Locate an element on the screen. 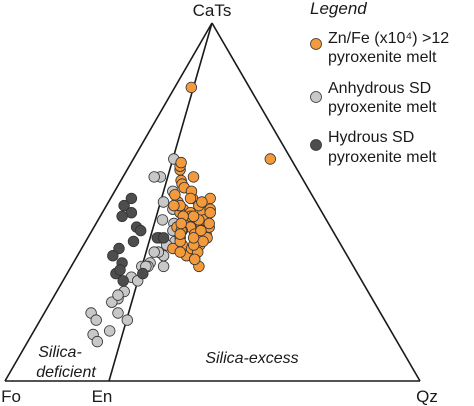 The image size is (474, 406). region-label-silica-excess: Silica-excess is located at coordinates (251, 358).